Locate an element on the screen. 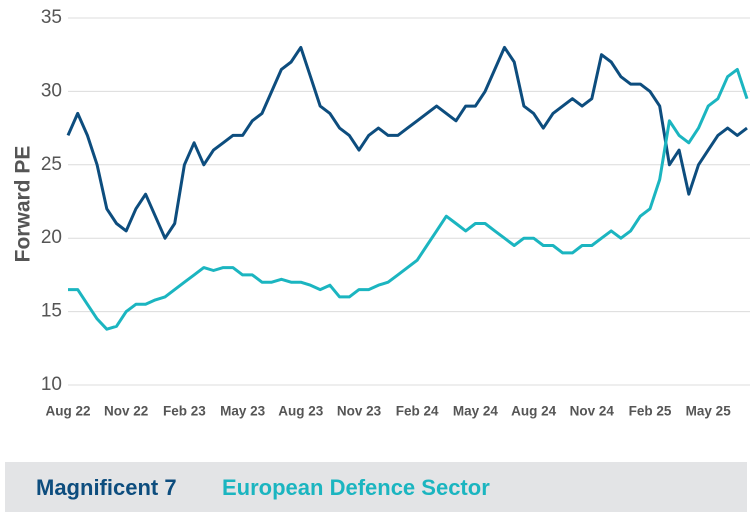  y-axis-label: Forward PE is located at coordinates (23, 204).